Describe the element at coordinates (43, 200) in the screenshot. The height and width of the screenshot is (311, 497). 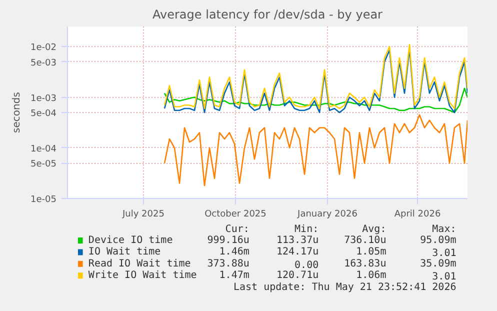
I see `y-tick-label: 1e-05` at that location.